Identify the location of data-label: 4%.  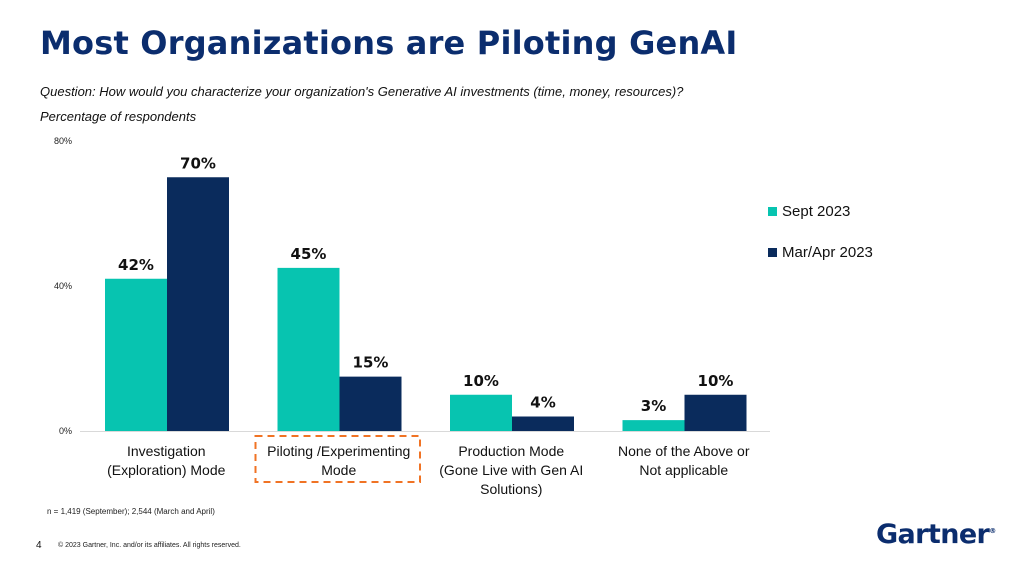
(542, 403).